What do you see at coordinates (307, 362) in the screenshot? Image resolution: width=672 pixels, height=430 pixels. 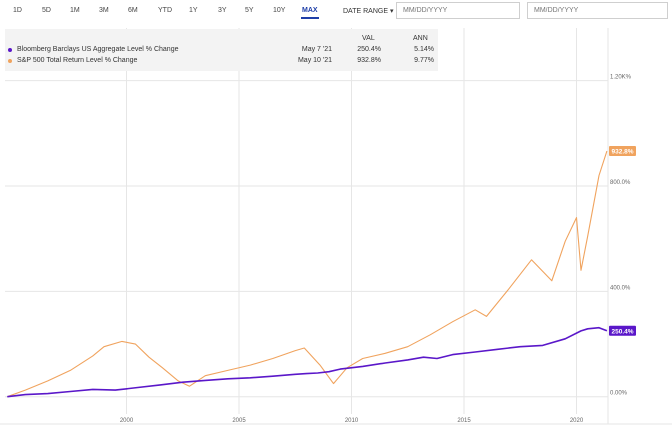 I see `bond-series-line` at bounding box center [307, 362].